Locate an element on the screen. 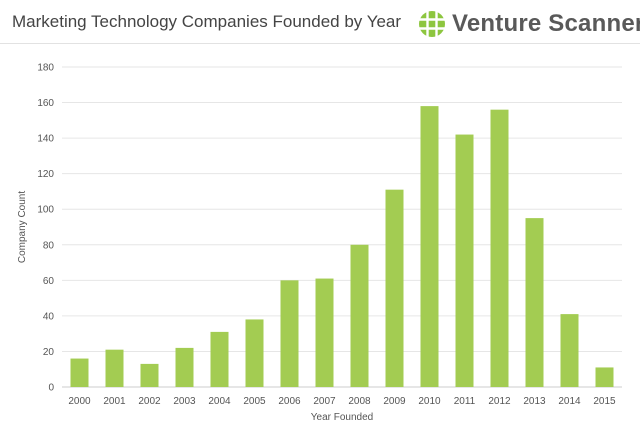 This screenshot has height=443, width=640. y-tick-label: 180 is located at coordinates (45, 68).